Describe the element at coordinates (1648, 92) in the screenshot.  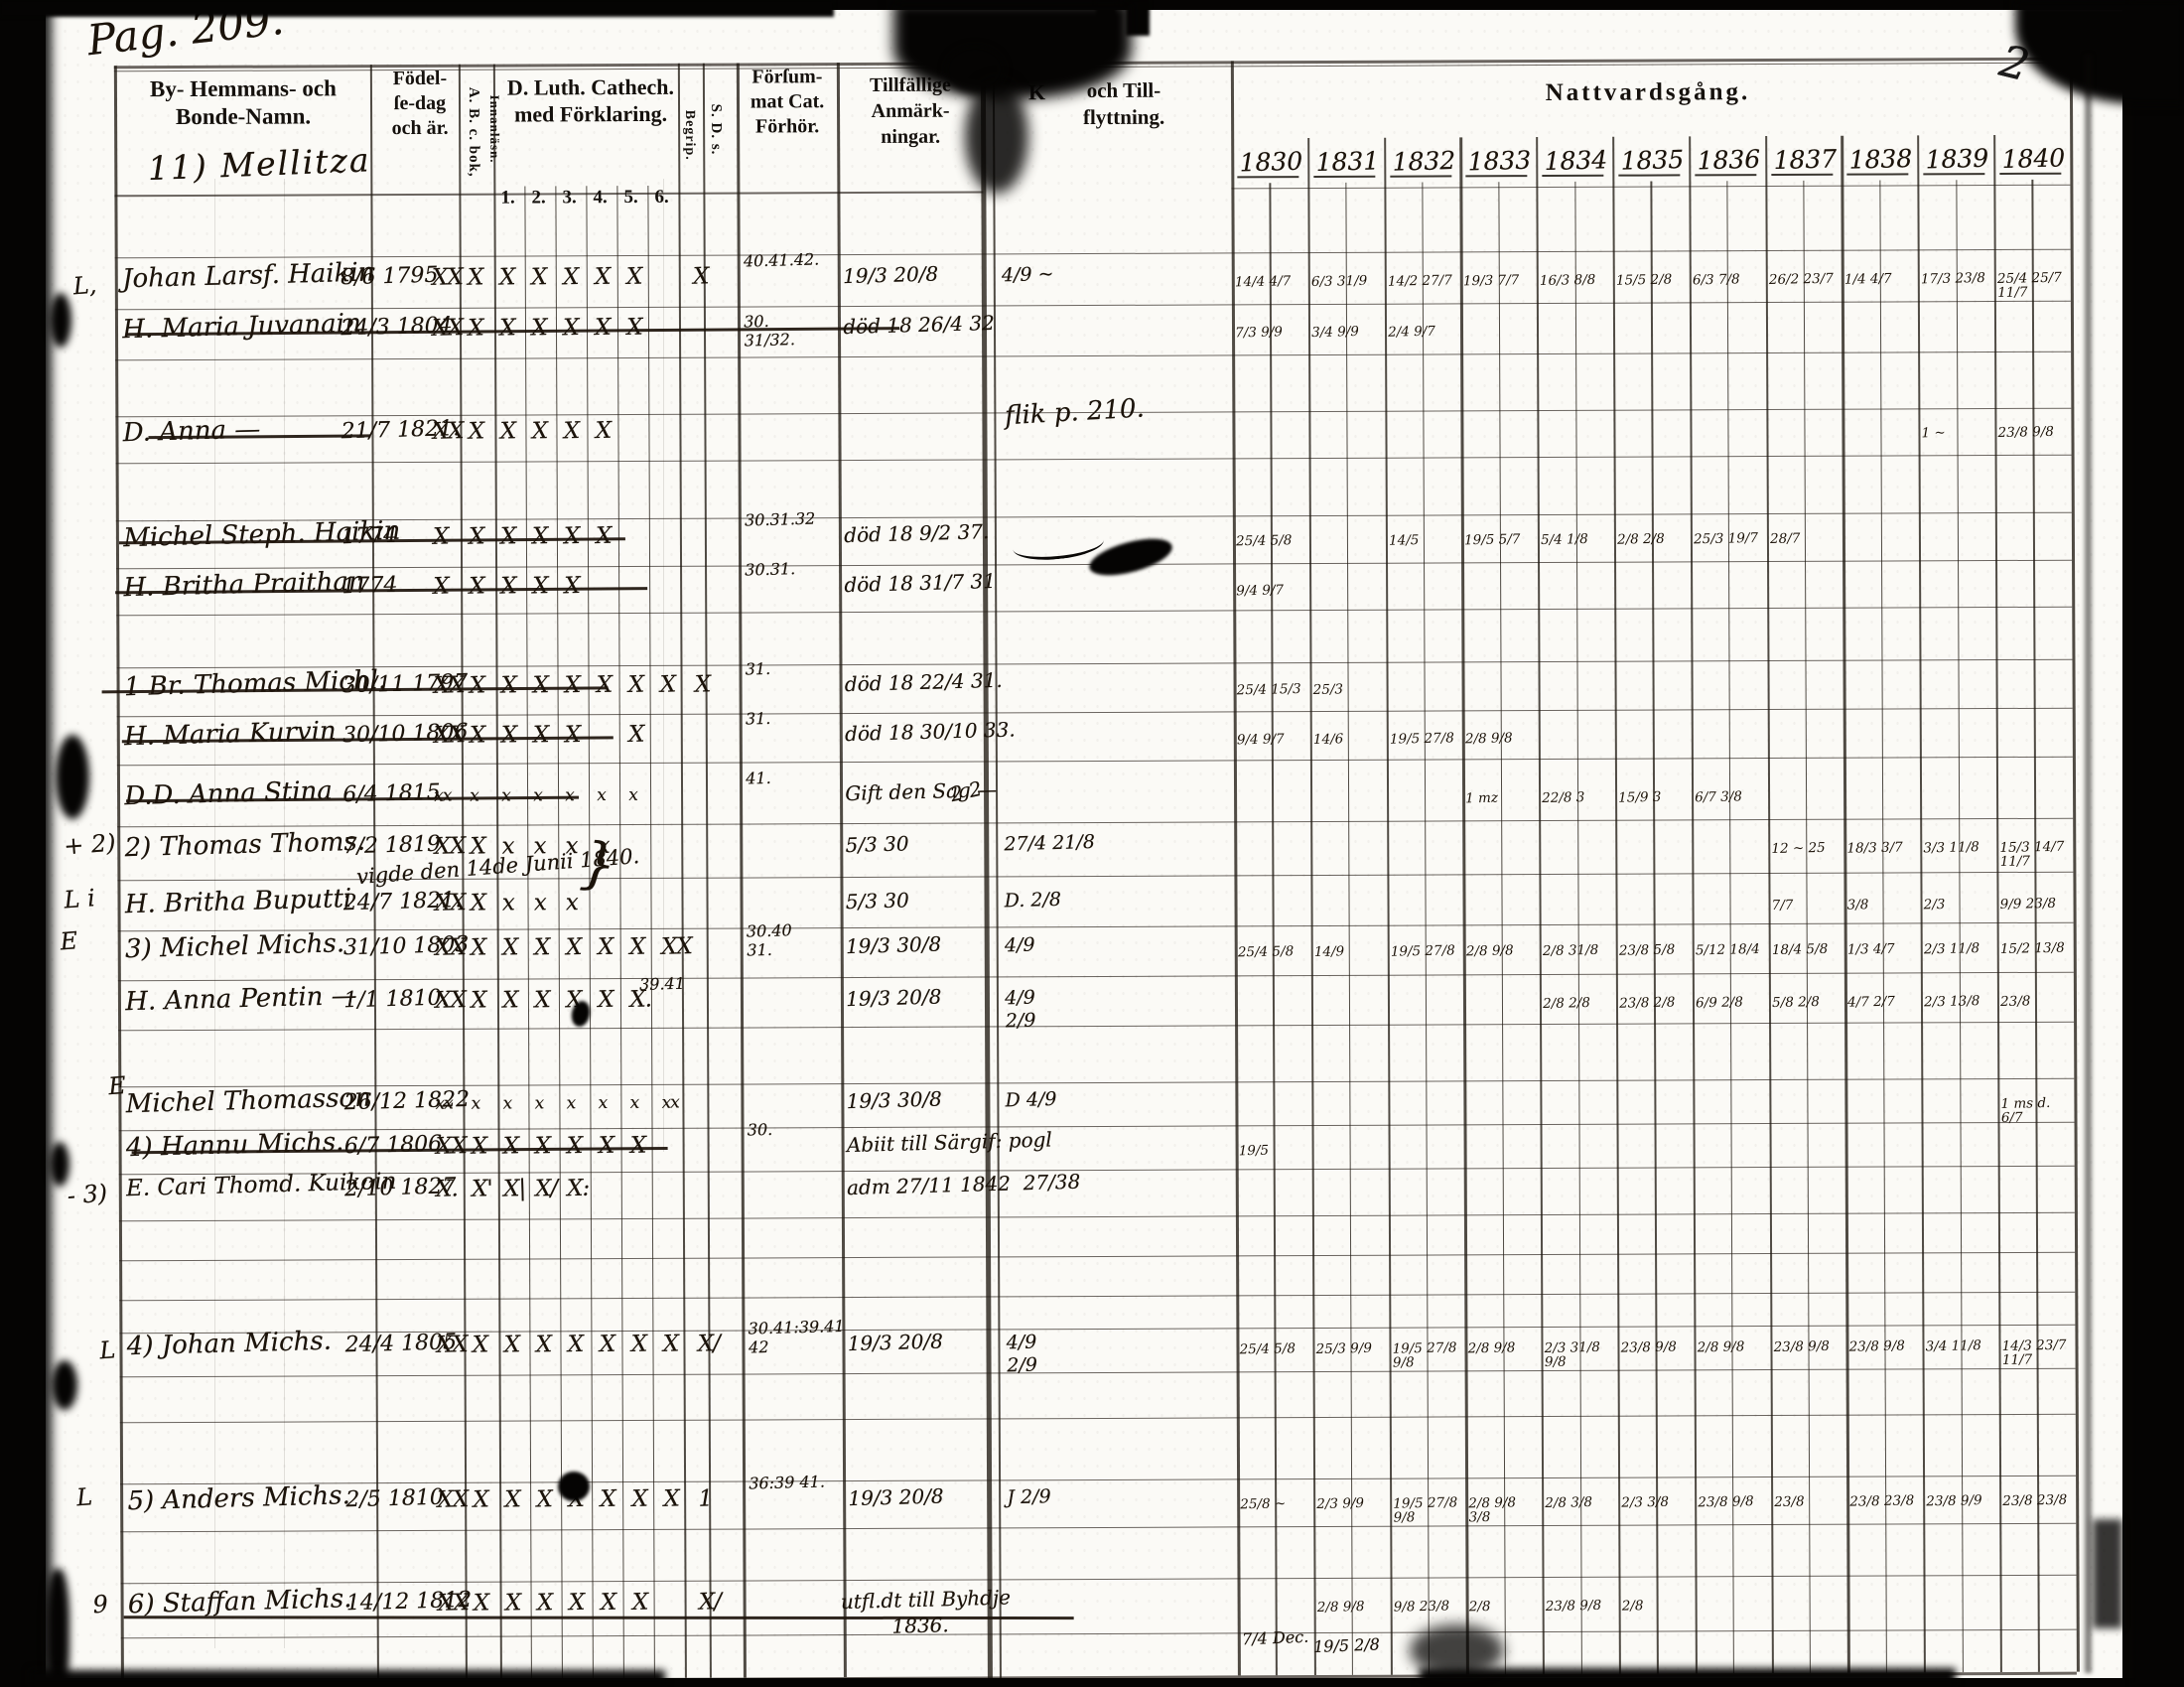
I see `communion-section-header: Nattvardsgång.` at that location.